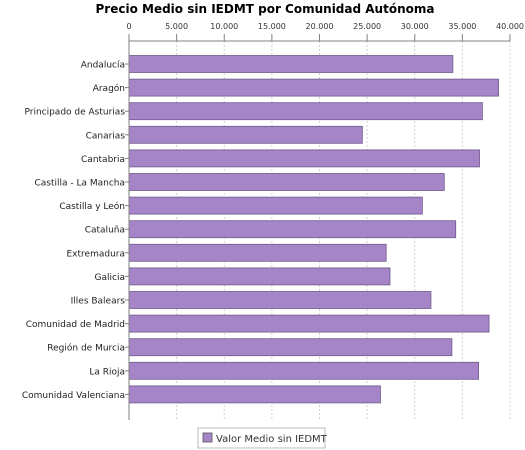 This screenshot has height=450, width=525. Describe the element at coordinates (92, 206) in the screenshot. I see `category-label: Castilla y León` at that location.